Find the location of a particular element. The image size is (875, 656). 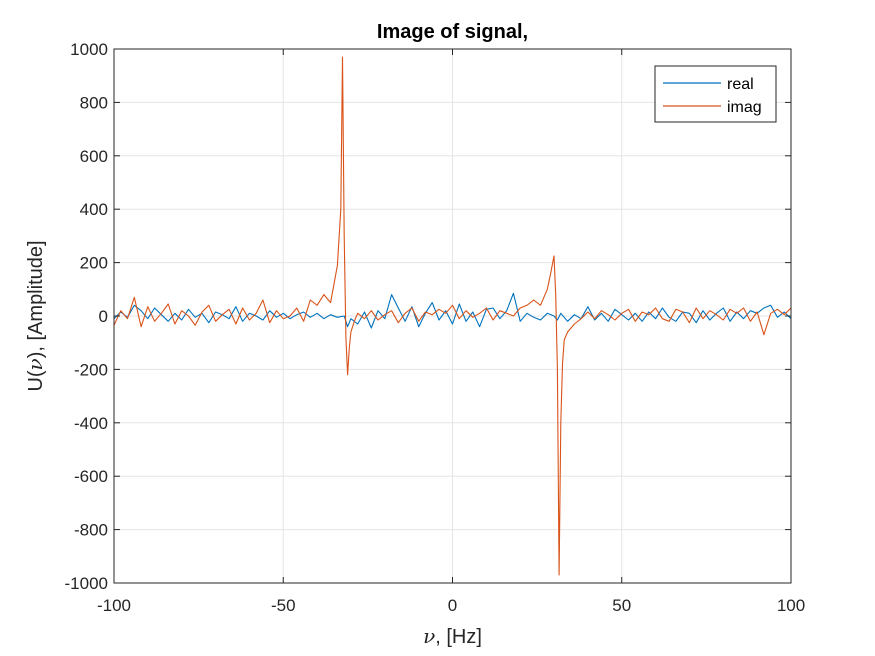

y-axis-label-prefix: U( is located at coordinates (36, 380).